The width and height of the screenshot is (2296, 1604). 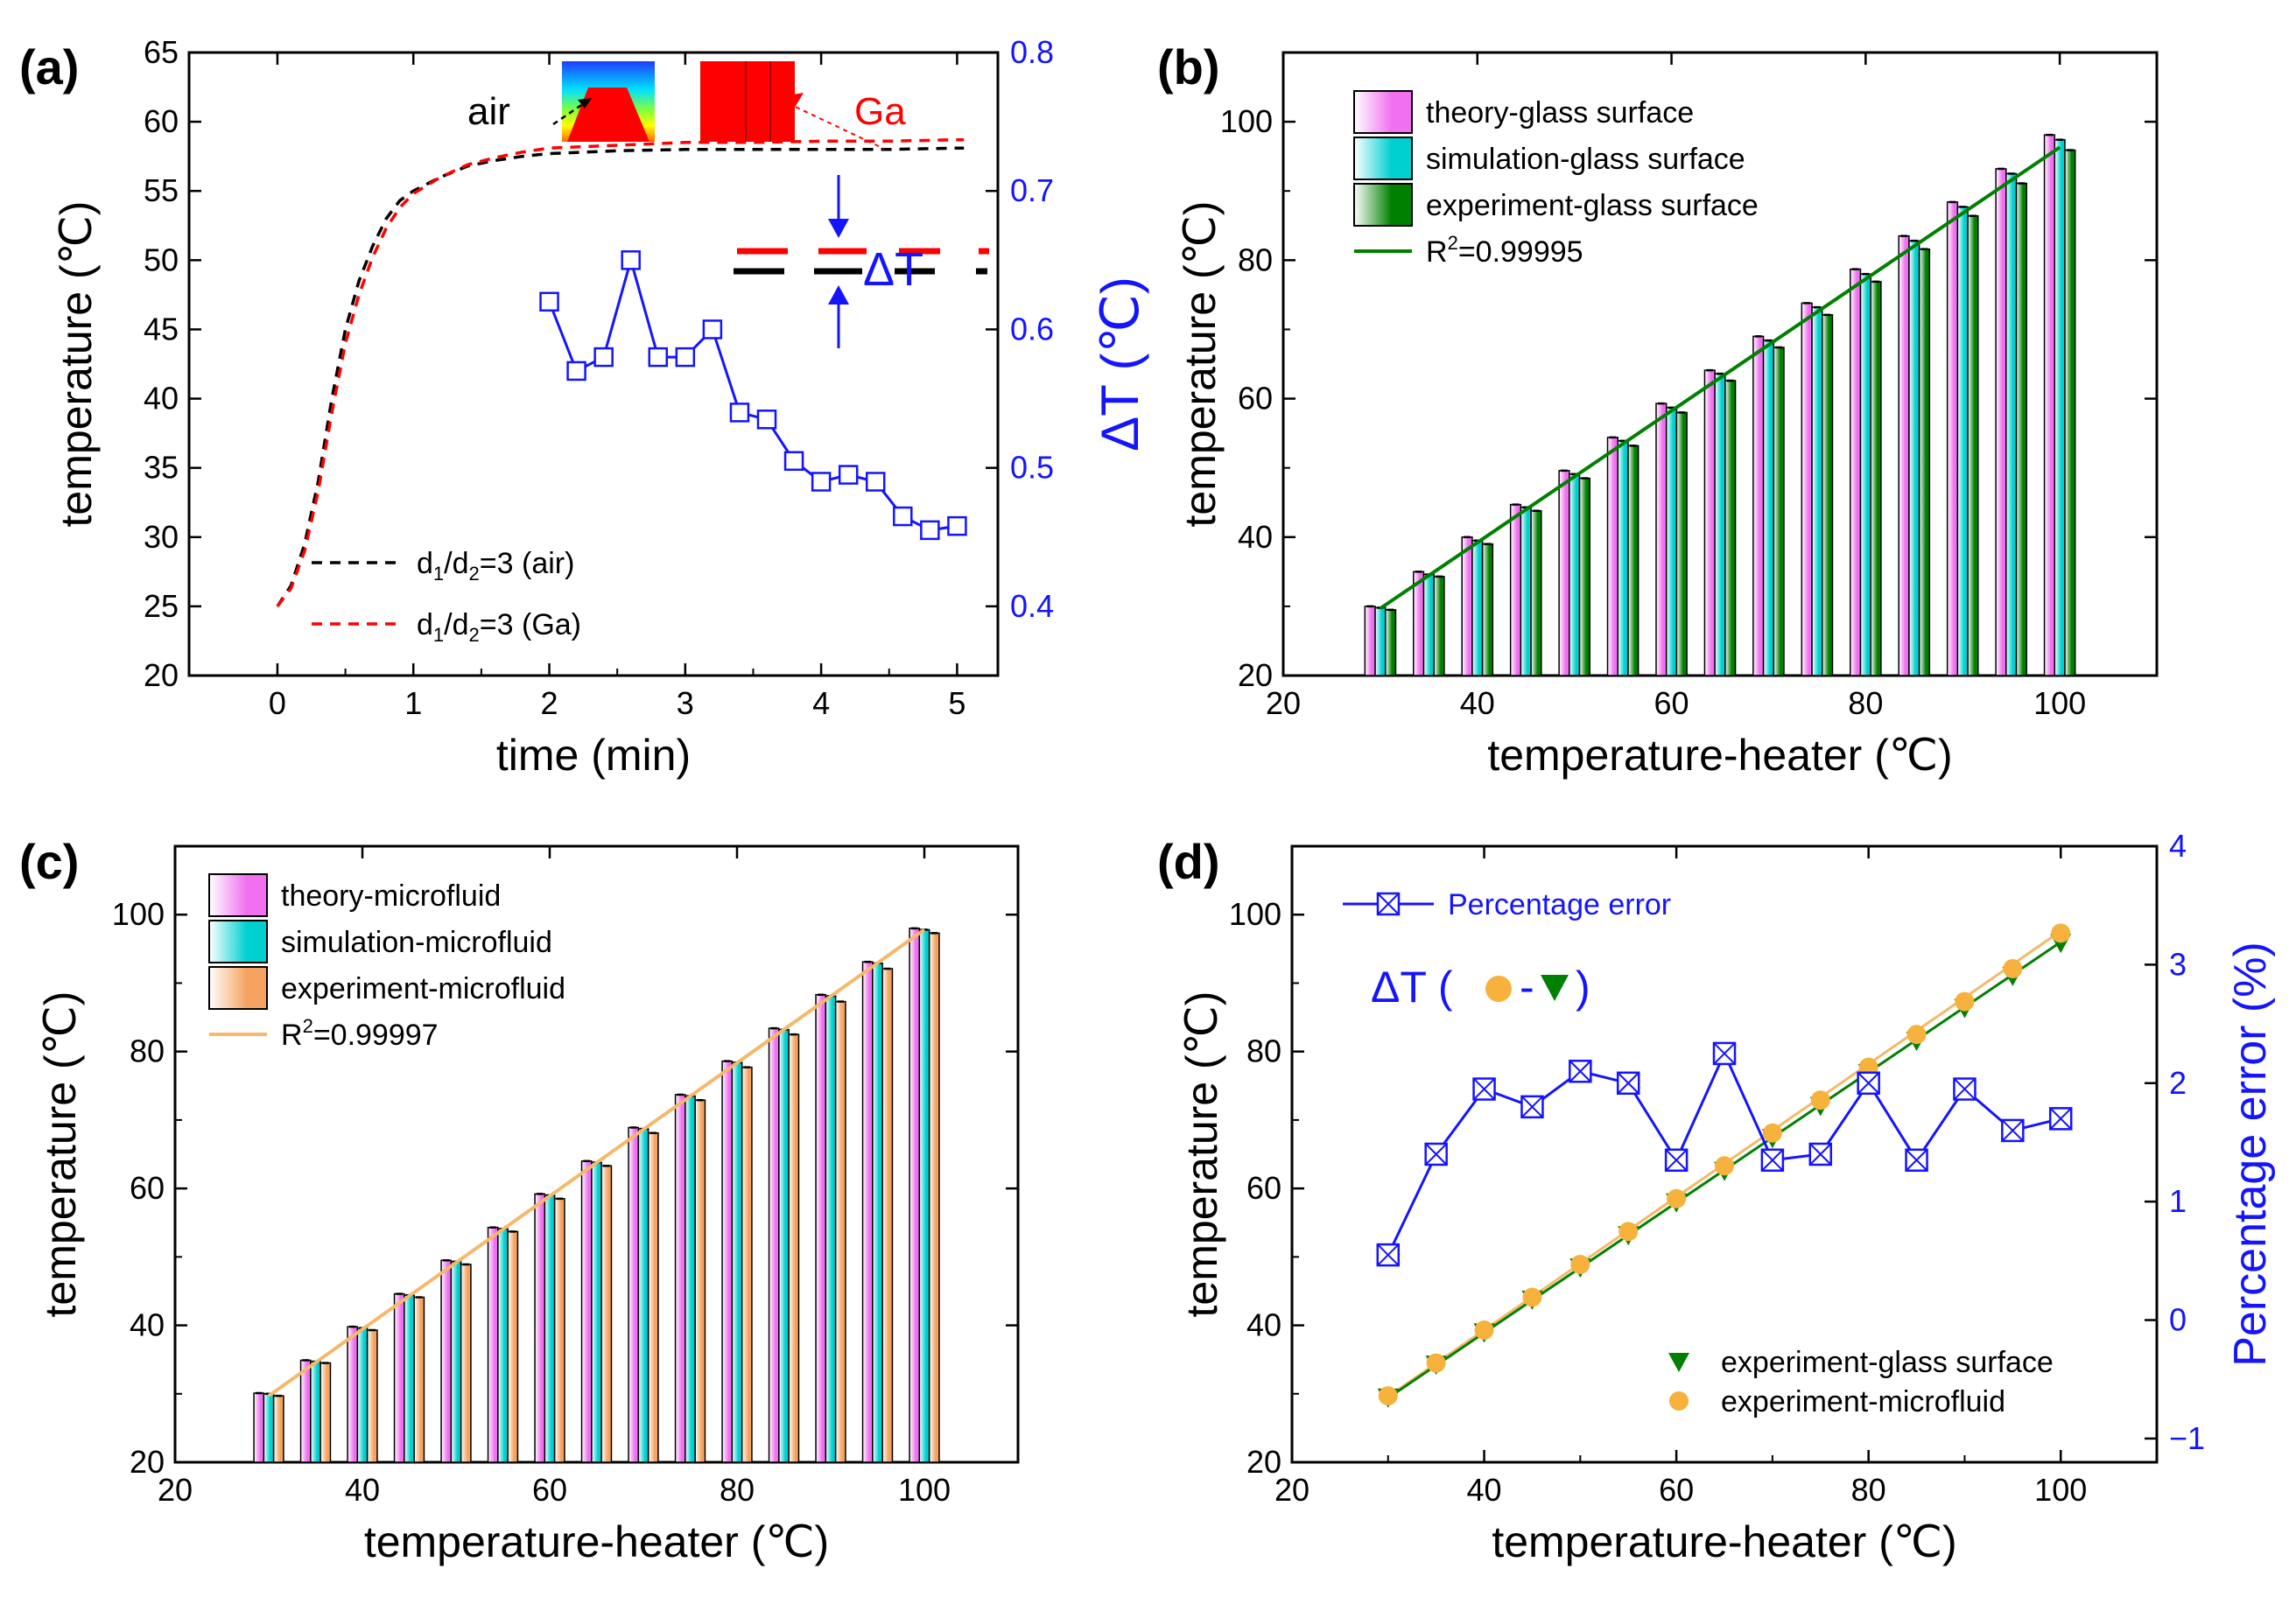 What do you see at coordinates (1120, 364) in the screenshot?
I see `y2-axis-title-a: ΔT (℃)` at bounding box center [1120, 364].